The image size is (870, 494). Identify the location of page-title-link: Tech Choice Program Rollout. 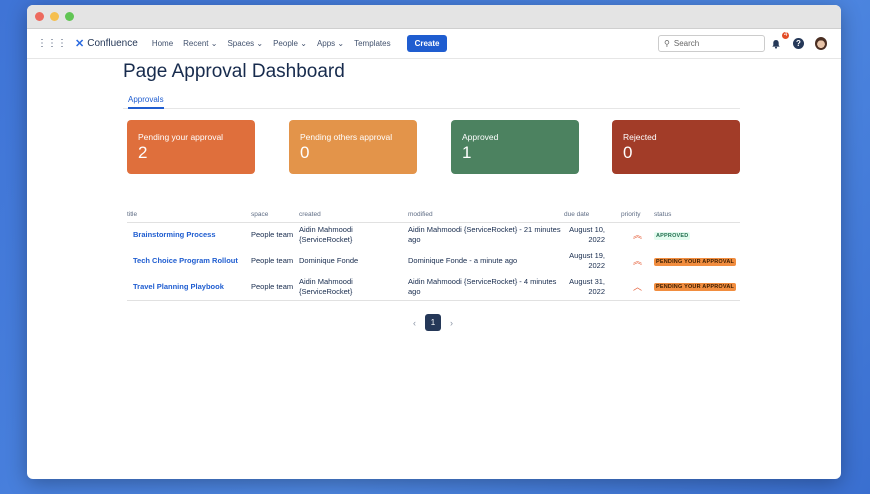
(185, 260).